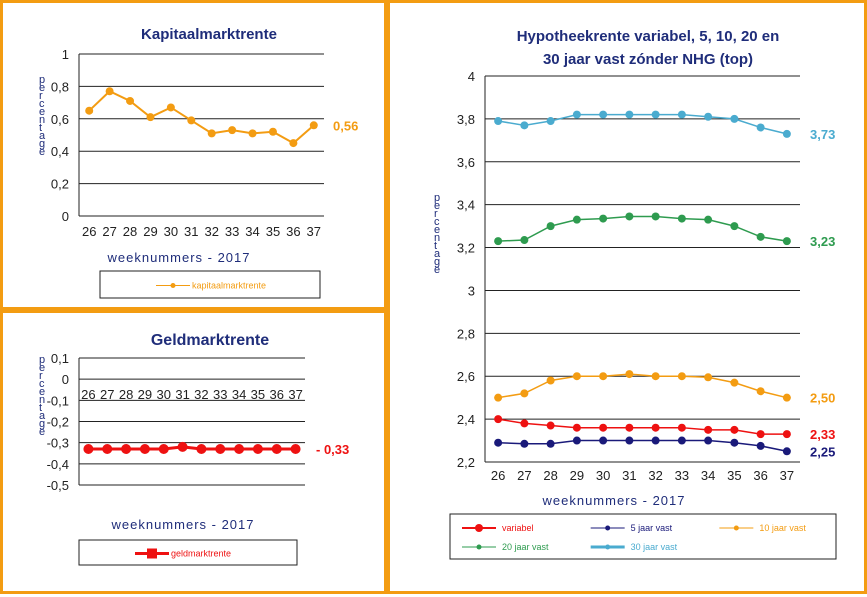 This screenshot has width=867, height=597. I want to click on x-tick-label: 36, so click(760, 475).